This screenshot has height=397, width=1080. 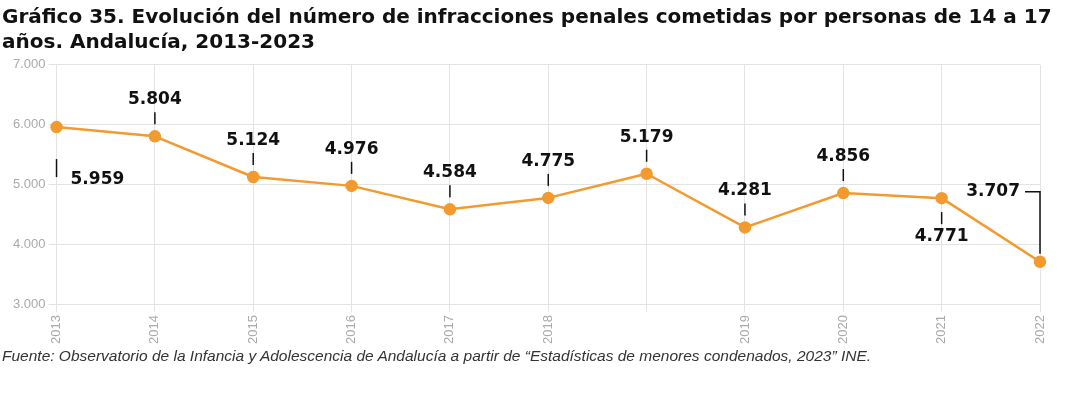 What do you see at coordinates (97, 177) in the screenshot?
I see `data-label: 5.959` at bounding box center [97, 177].